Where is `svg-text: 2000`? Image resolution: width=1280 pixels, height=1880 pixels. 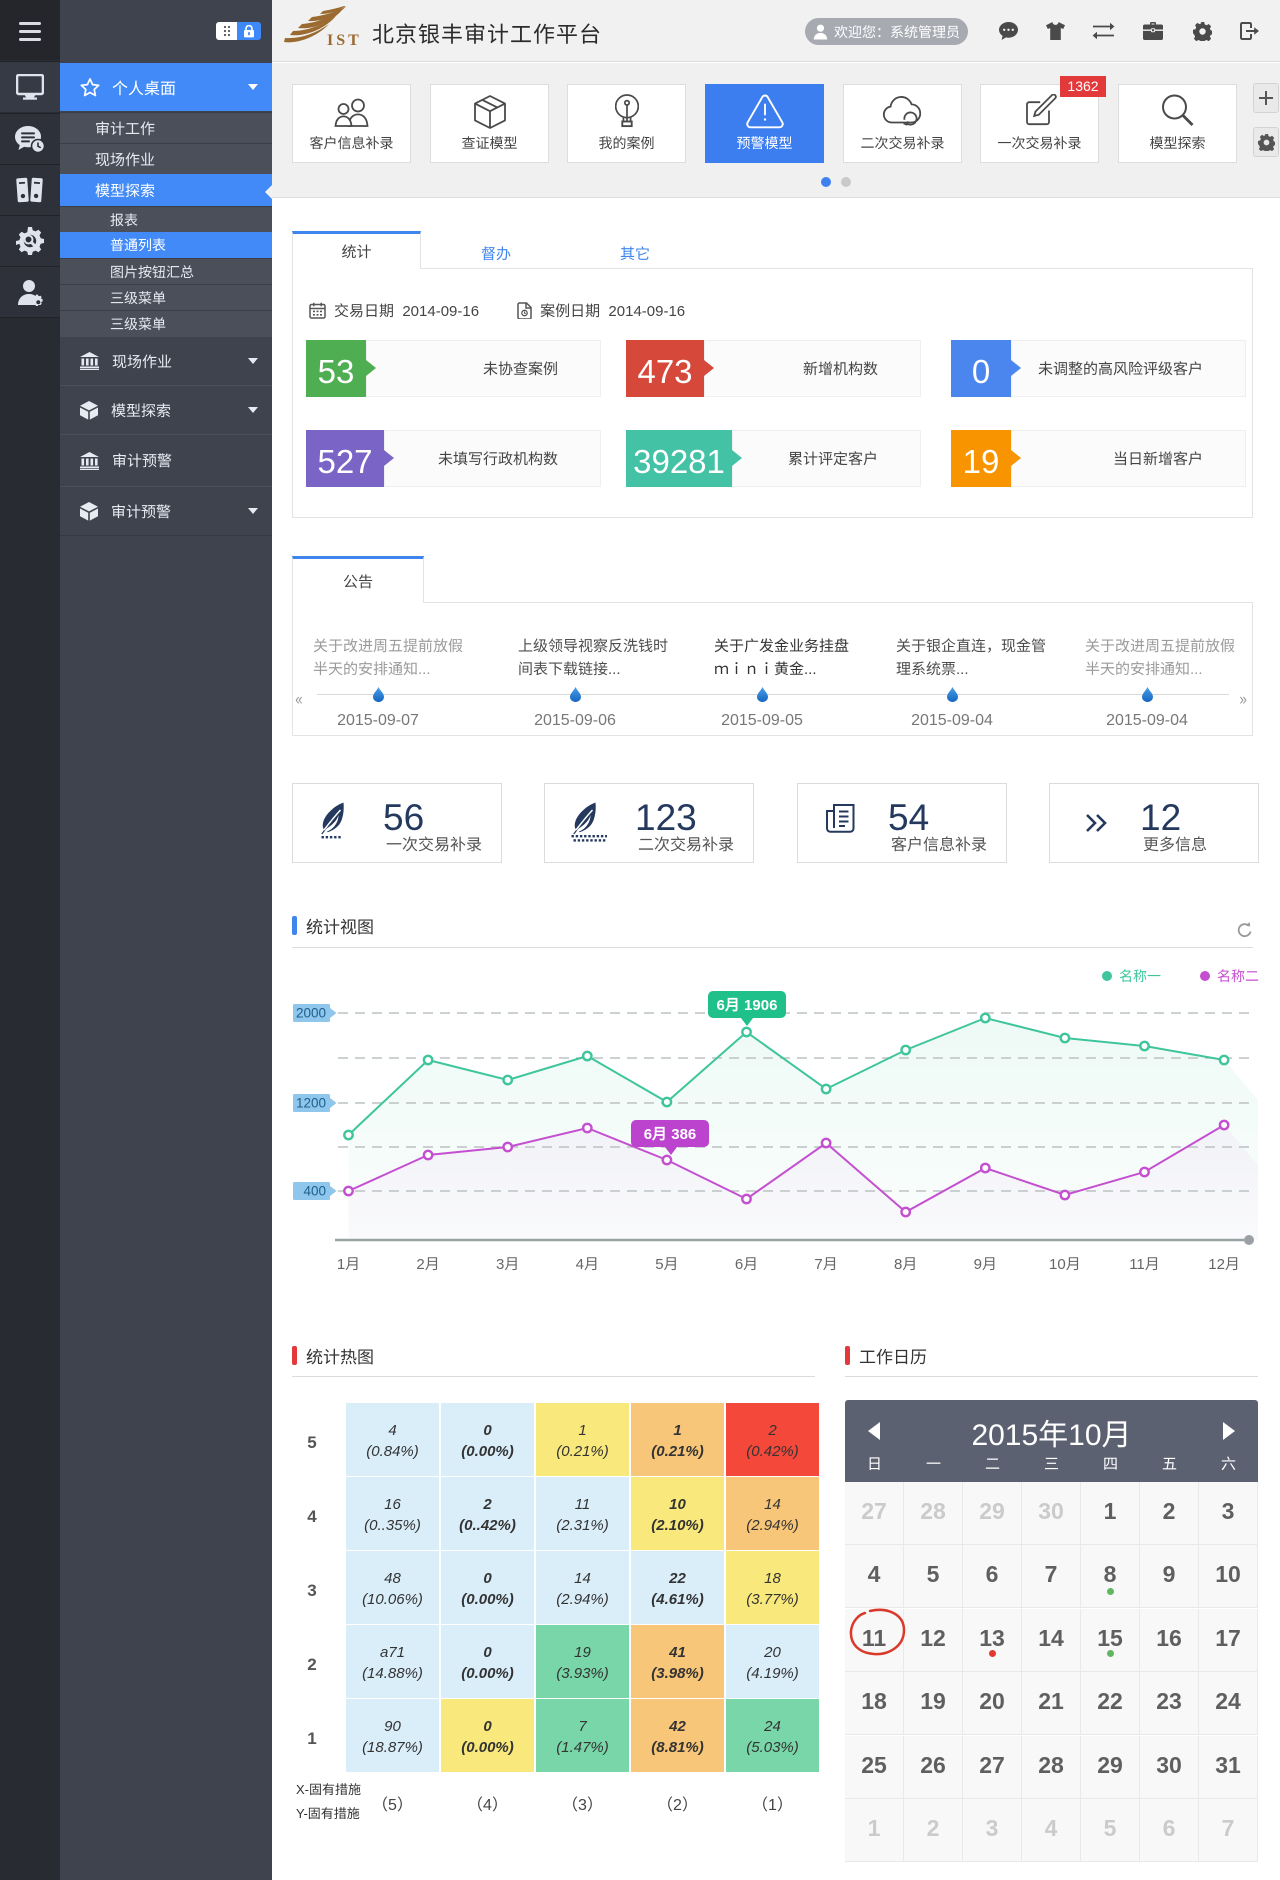
svg-text: 2000 is located at coordinates (311, 1012).